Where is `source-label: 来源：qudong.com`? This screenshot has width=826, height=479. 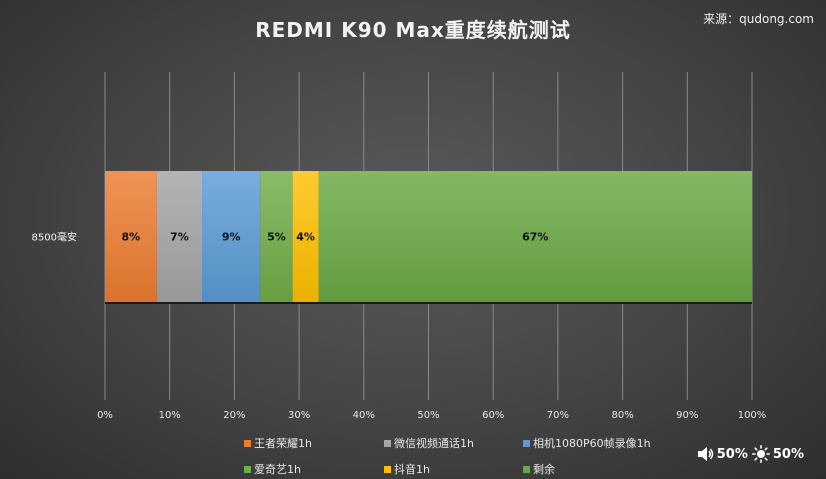 source-label: 来源：qudong.com is located at coordinates (758, 19).